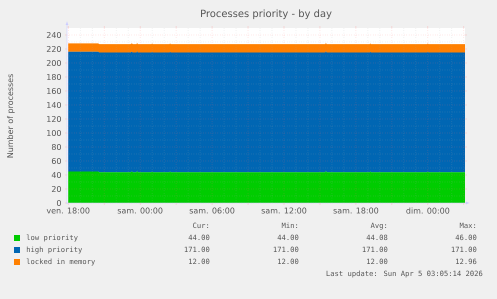 This screenshot has height=299, width=497. What do you see at coordinates (266, 14) in the screenshot?
I see `chart-title: Processes priority - by day` at bounding box center [266, 14].